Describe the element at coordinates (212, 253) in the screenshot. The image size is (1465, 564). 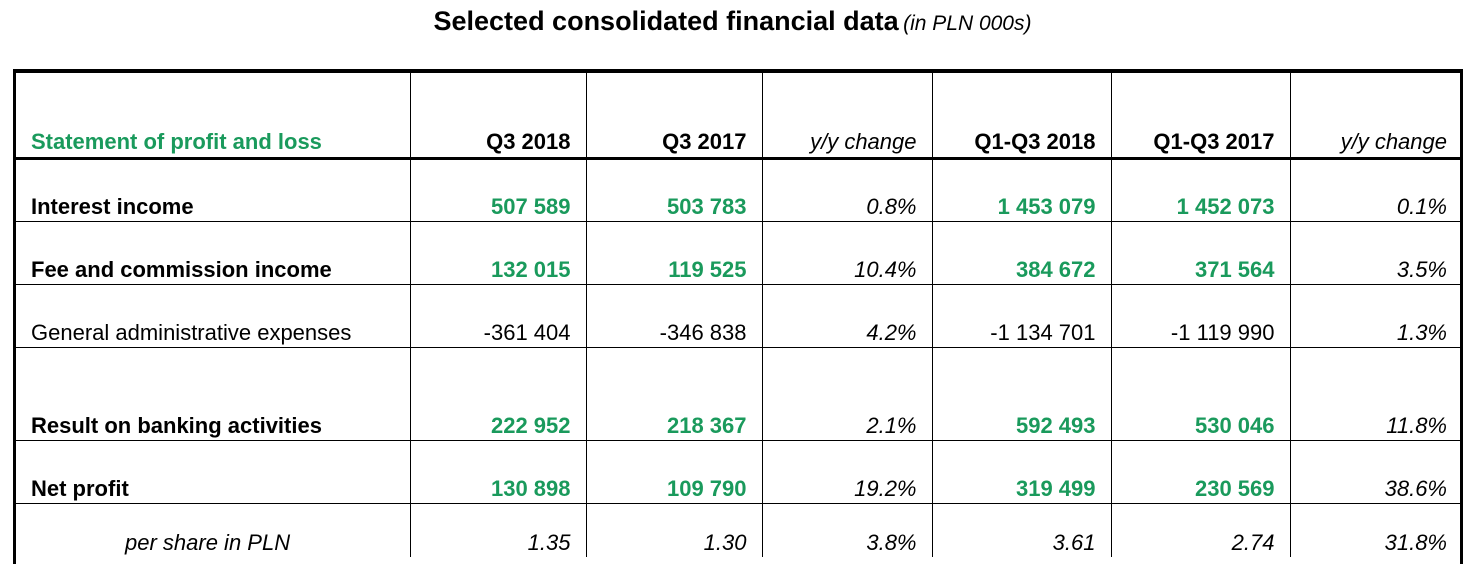
I see `row-label: Fee and commission income` at that location.